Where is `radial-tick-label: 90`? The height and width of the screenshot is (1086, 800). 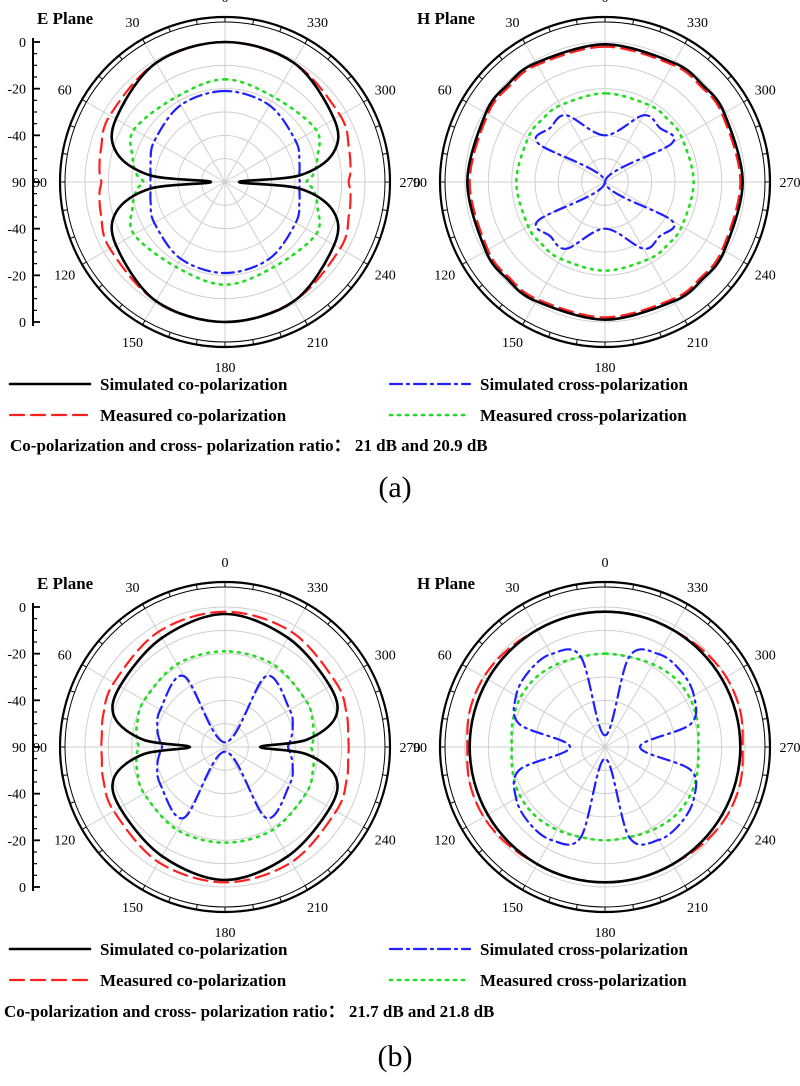
radial-tick-label: 90 is located at coordinates (19, 748).